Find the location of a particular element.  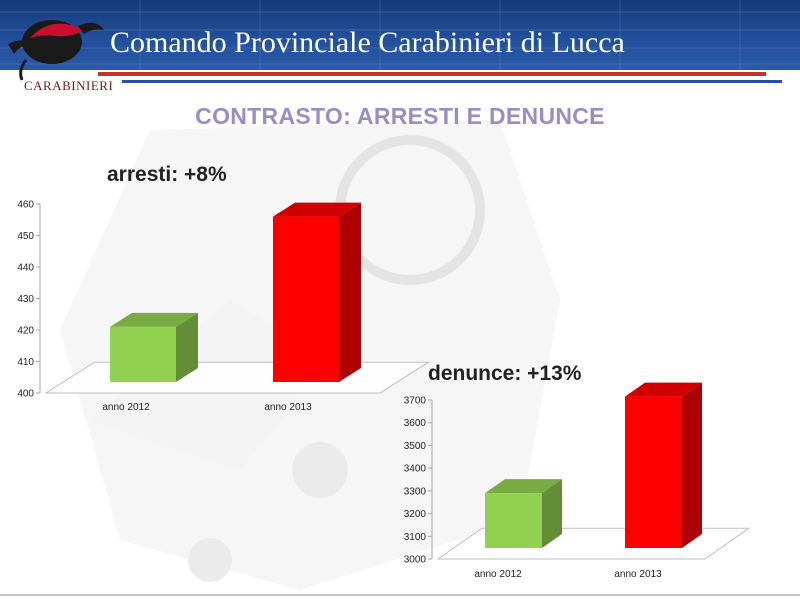

y-tick-label: 410 is located at coordinates (25, 362).